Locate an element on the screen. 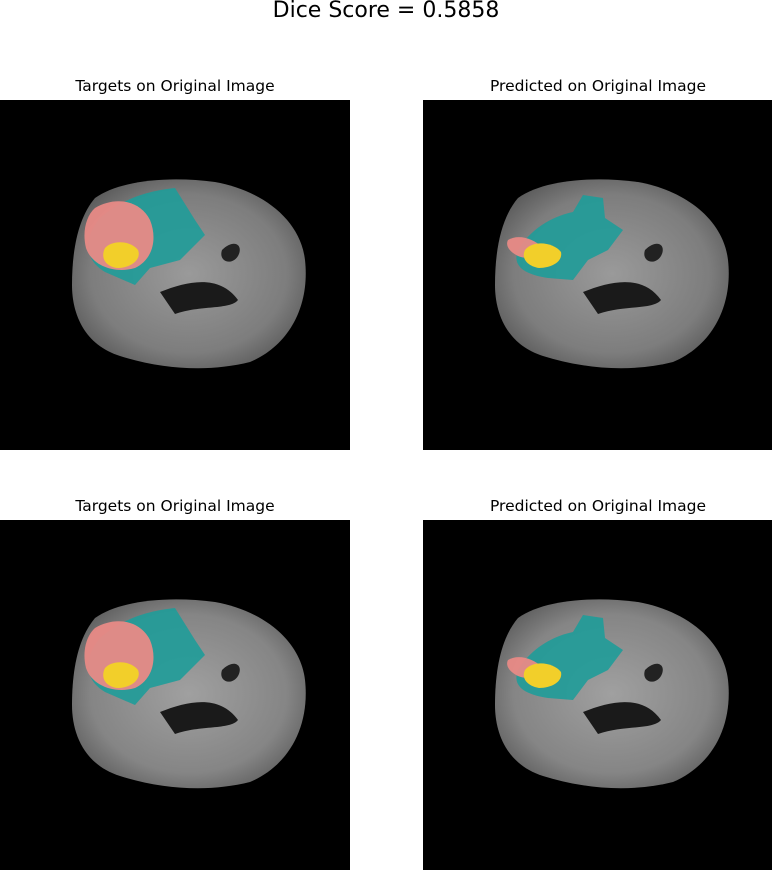 The width and height of the screenshot is (772, 870). panel-title-target-1: Targets on Original Image is located at coordinates (175, 86).